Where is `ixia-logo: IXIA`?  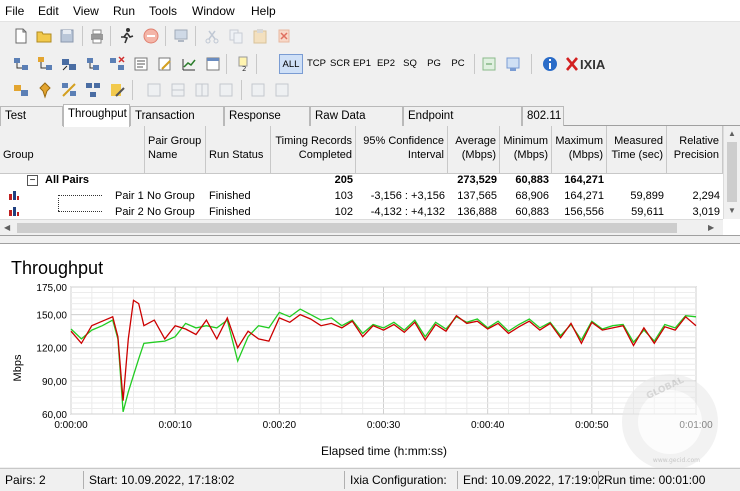
ixia-logo: IXIA is located at coordinates (595, 64).